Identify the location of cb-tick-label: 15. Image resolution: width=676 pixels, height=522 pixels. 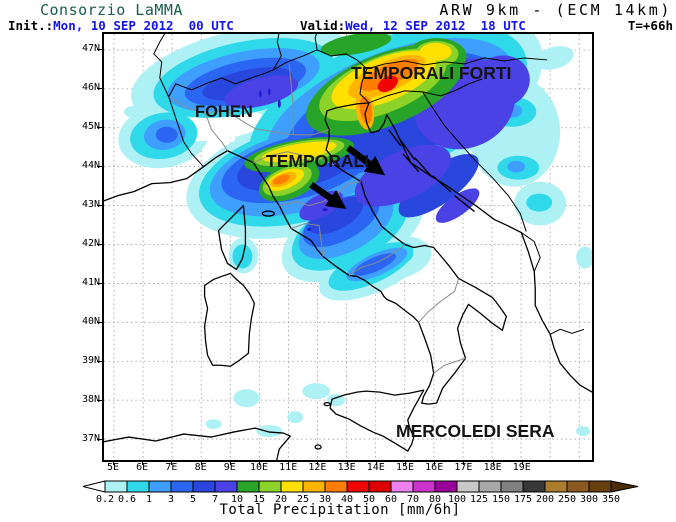
(259, 499).